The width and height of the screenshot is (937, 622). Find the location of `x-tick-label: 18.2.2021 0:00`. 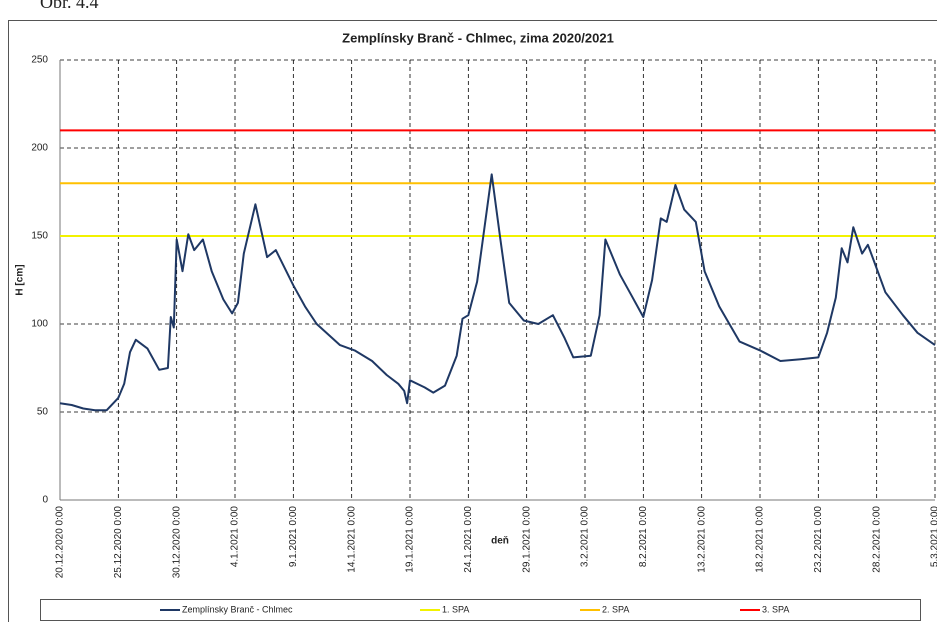

x-tick-label: 18.2.2021 0:00 is located at coordinates (760, 539).